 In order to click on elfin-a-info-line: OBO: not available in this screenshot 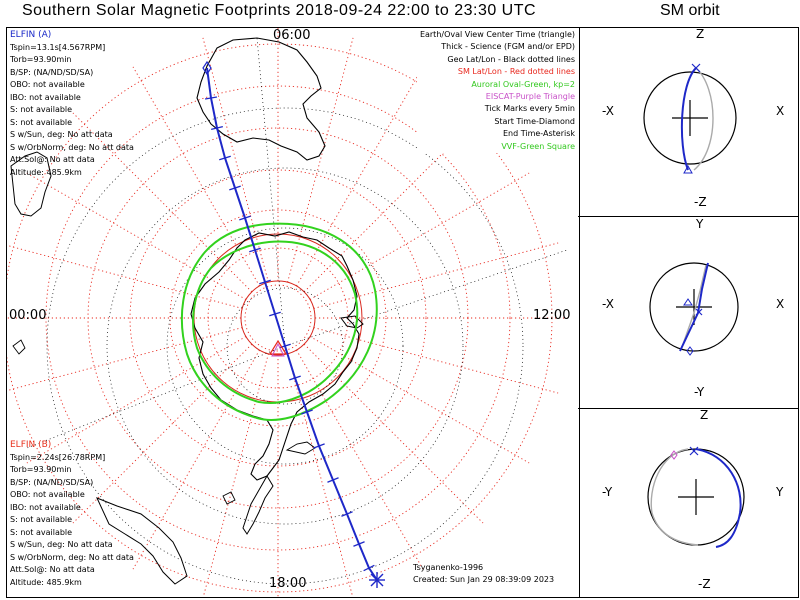, I will do `click(47, 84)`.